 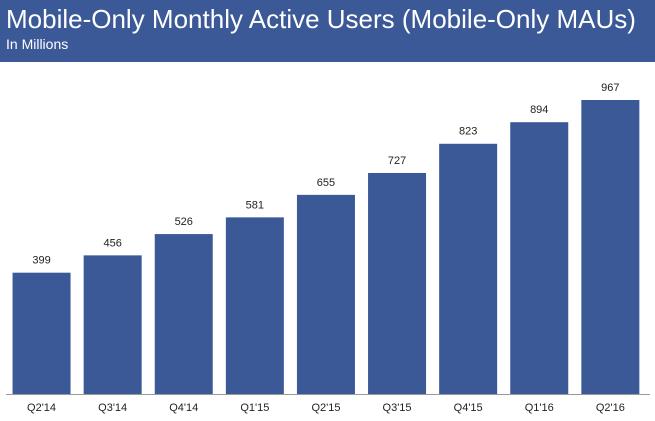 I want to click on data-label: 399, so click(x=41, y=261).